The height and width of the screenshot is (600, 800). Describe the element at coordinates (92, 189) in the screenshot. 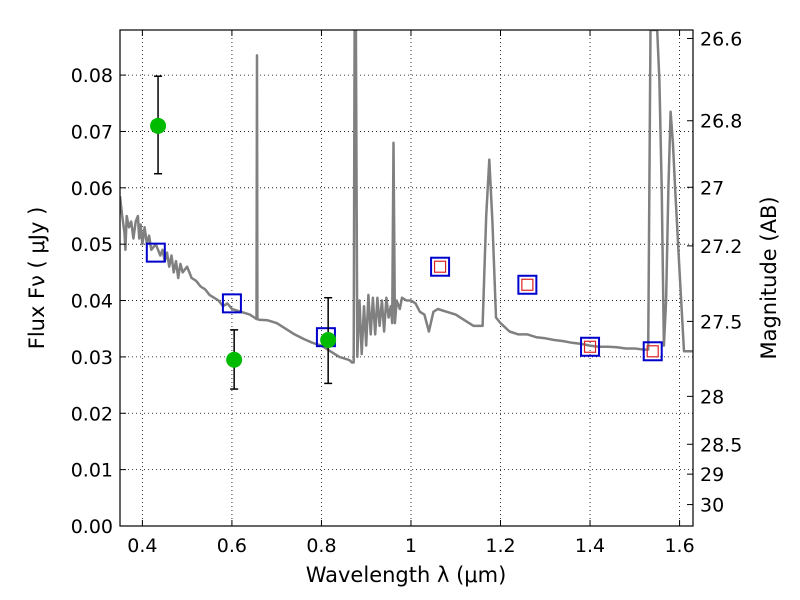

I see `y-tick-label: 0.06` at that location.